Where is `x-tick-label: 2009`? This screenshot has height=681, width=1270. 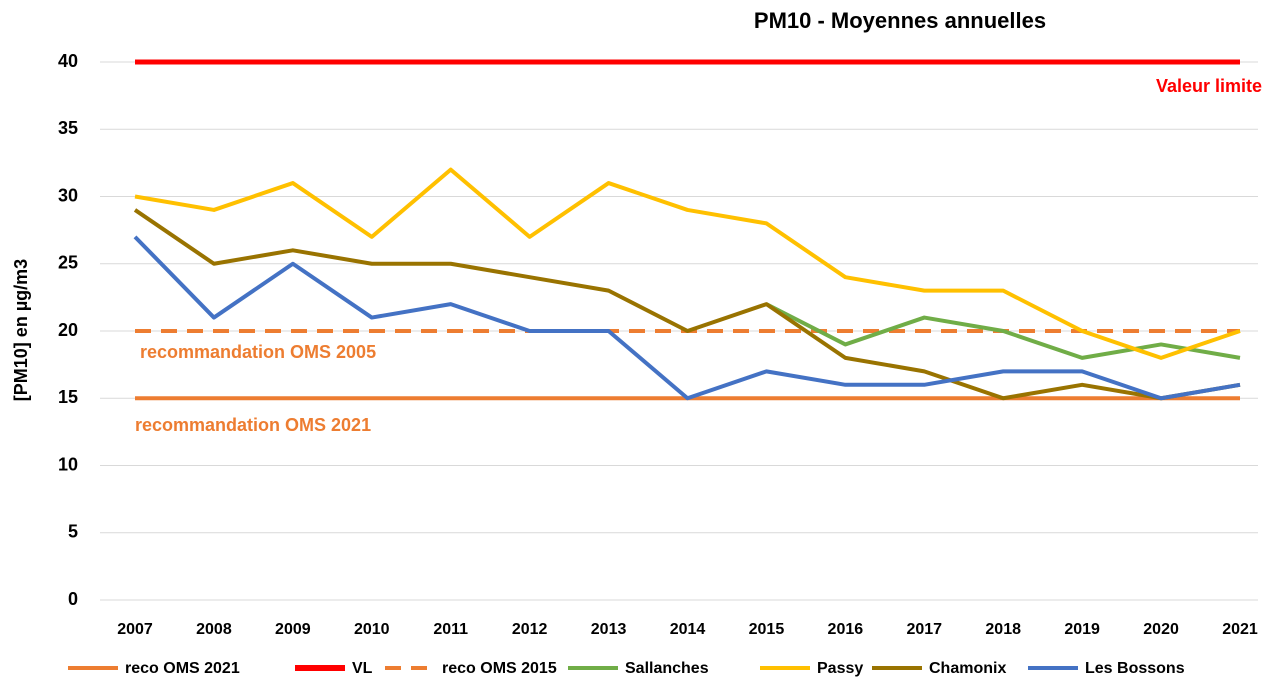 x-tick-label: 2009 is located at coordinates (293, 629).